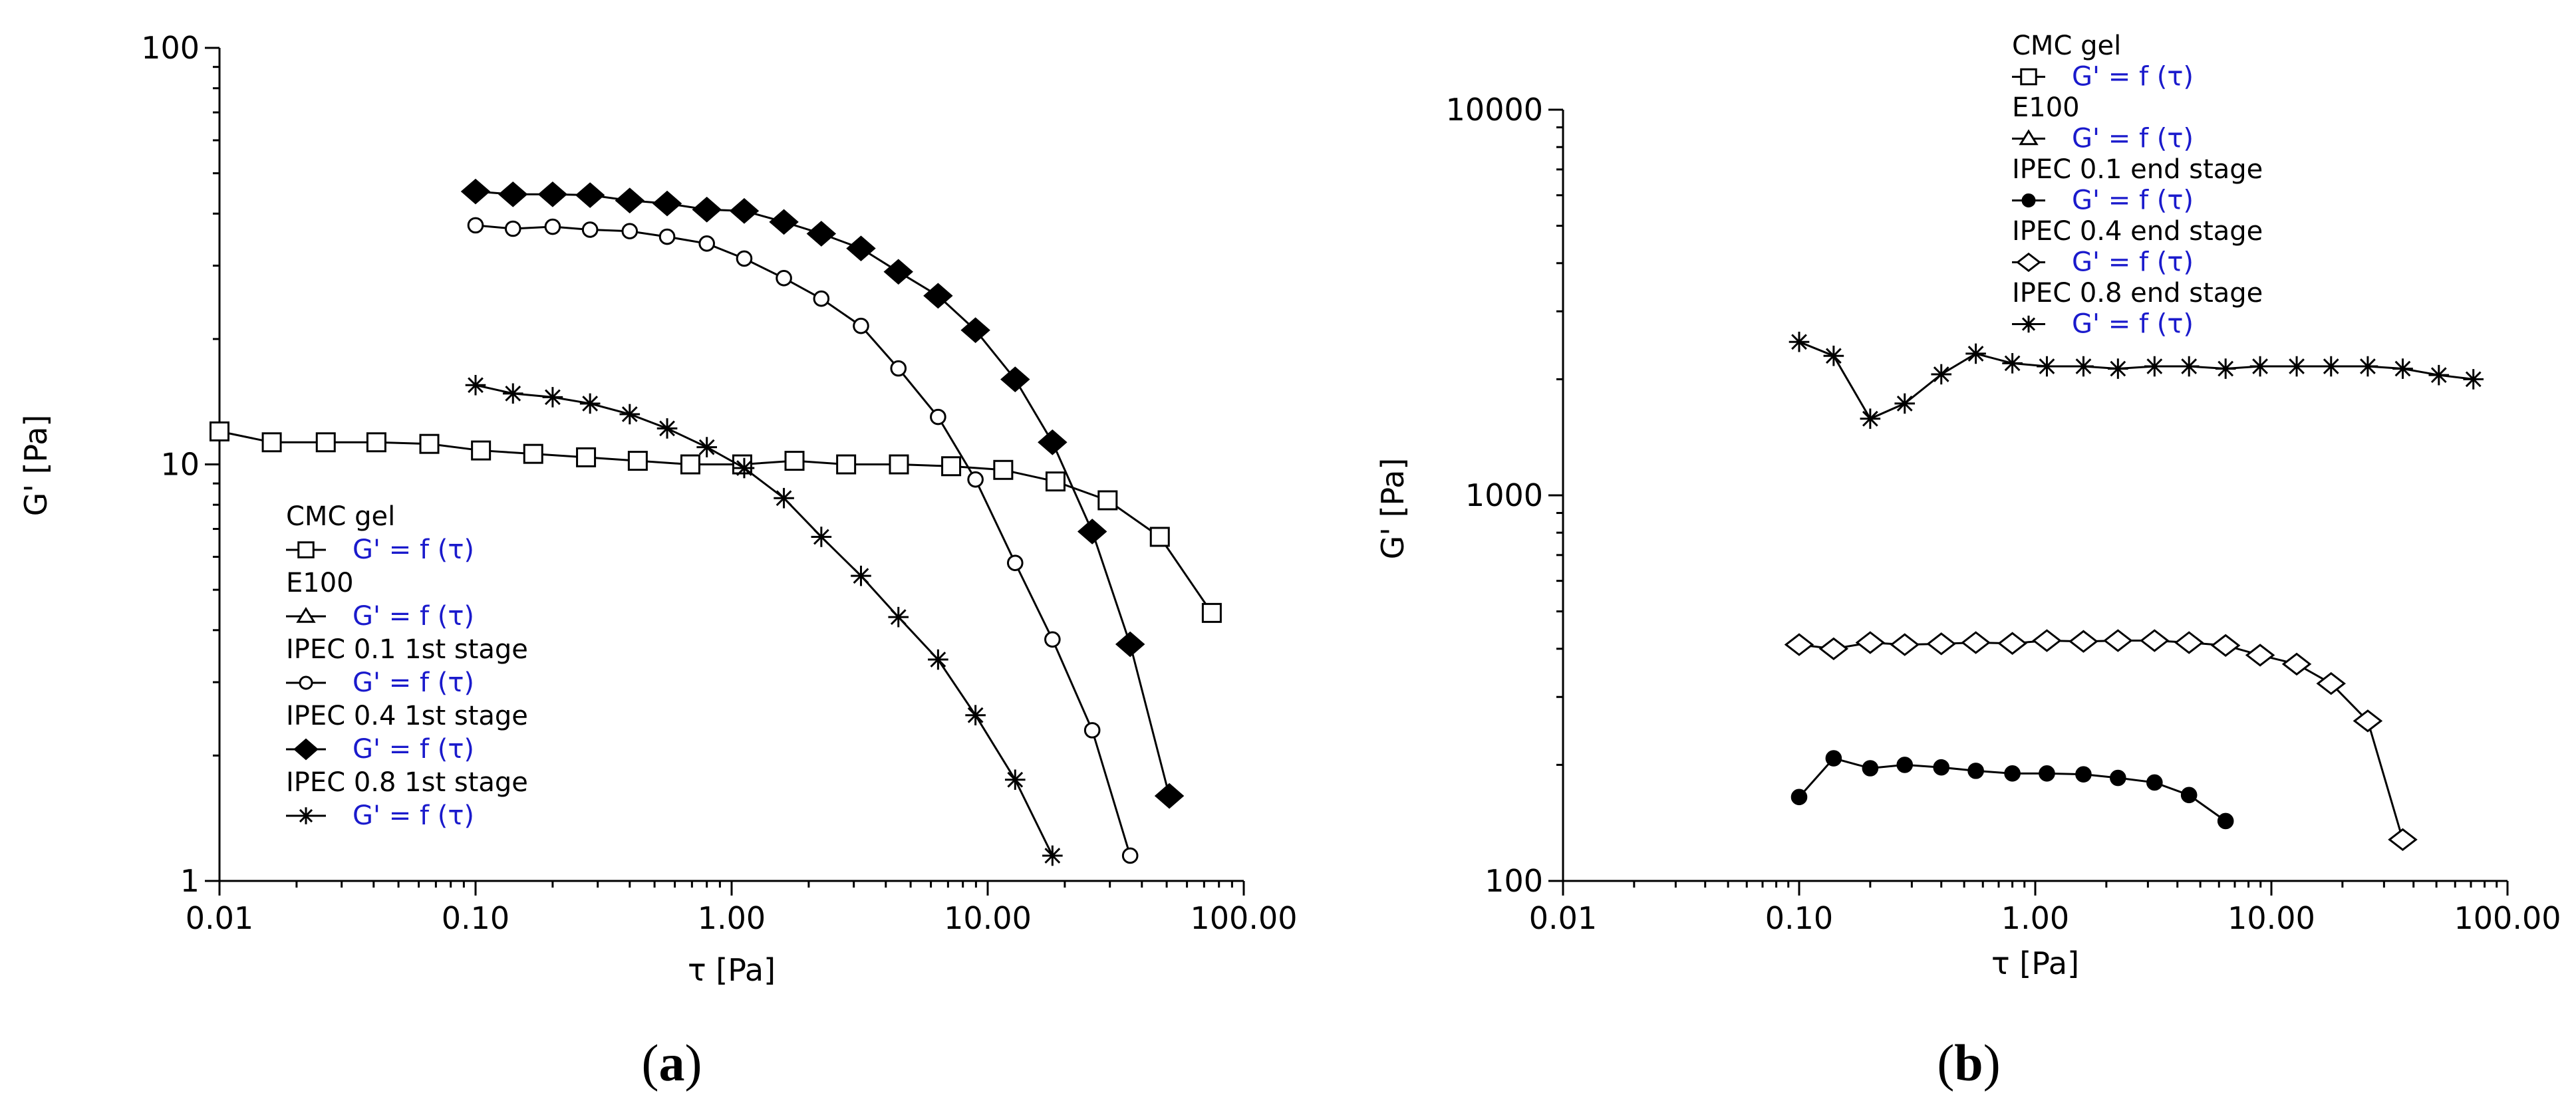 The height and width of the screenshot is (1099, 2576). Describe the element at coordinates (1563, 918) in the screenshot. I see `x-tick-label: 0.01` at that location.